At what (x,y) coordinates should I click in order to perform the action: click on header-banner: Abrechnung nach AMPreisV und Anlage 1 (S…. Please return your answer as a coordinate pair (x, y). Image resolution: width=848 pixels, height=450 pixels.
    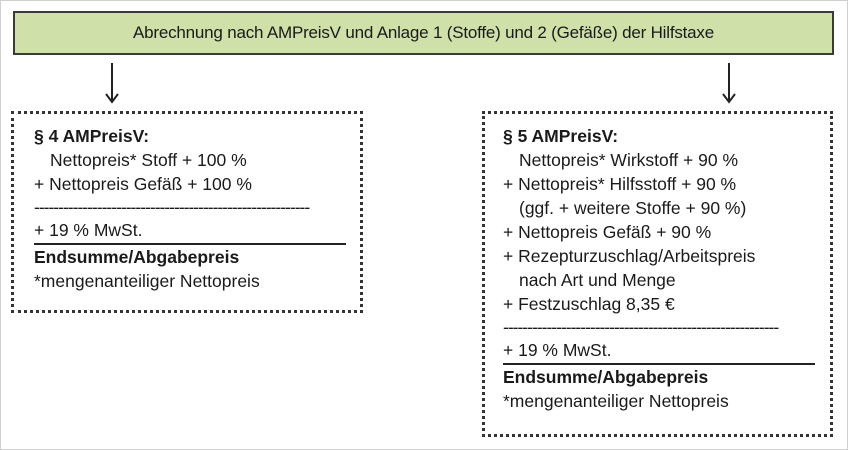
    Looking at the image, I should click on (423, 33).